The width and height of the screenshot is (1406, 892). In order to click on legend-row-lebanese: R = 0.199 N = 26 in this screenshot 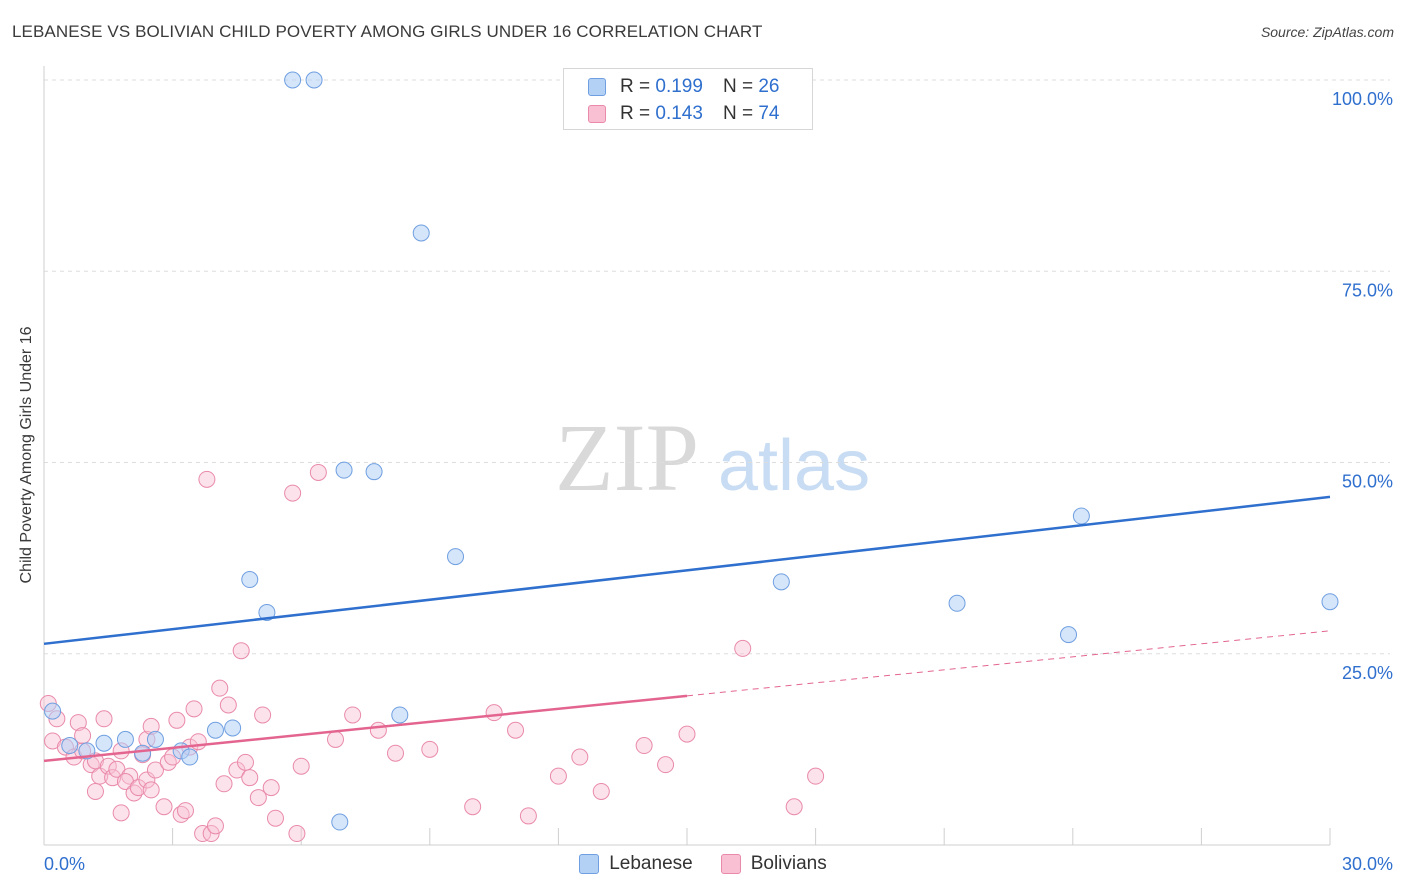, I will do `click(683, 87)`.